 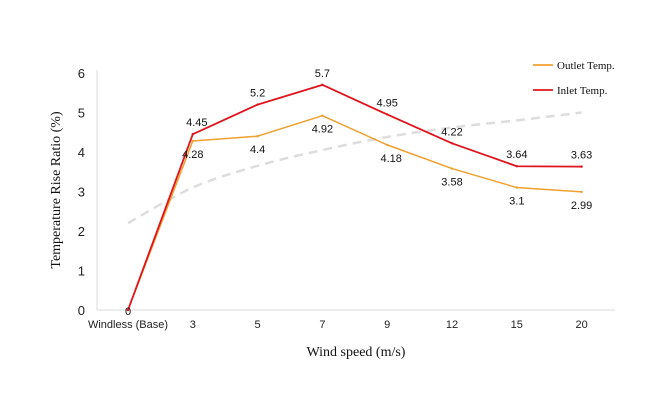 I want to click on x-tick-label: 9, so click(x=387, y=325).